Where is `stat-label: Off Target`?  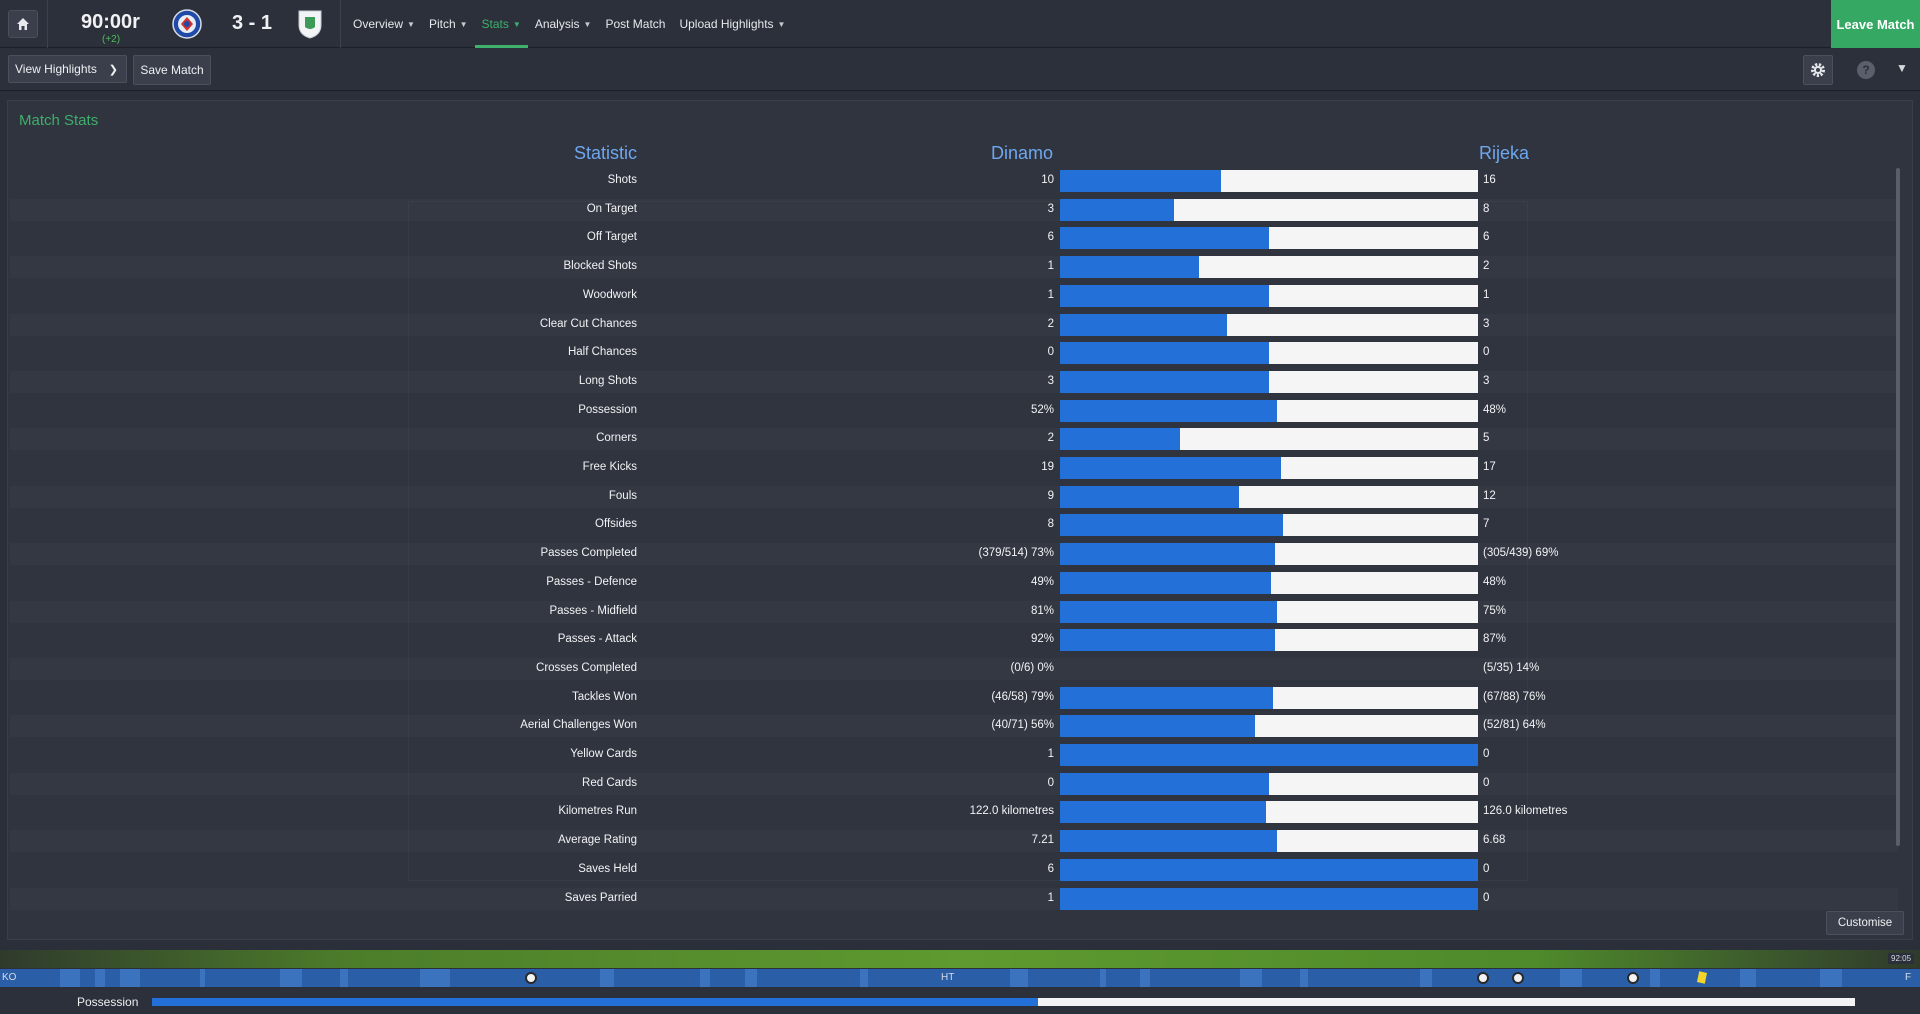
stat-label: Off Target is located at coordinates (611, 237).